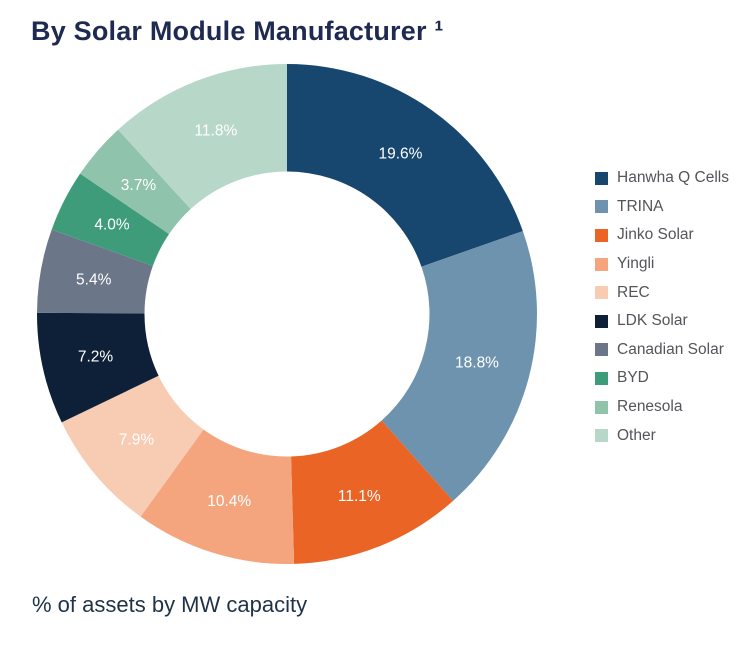 The width and height of the screenshot is (753, 646). Describe the element at coordinates (655, 235) in the screenshot. I see `legend-item-label: Jinko Solar` at that location.